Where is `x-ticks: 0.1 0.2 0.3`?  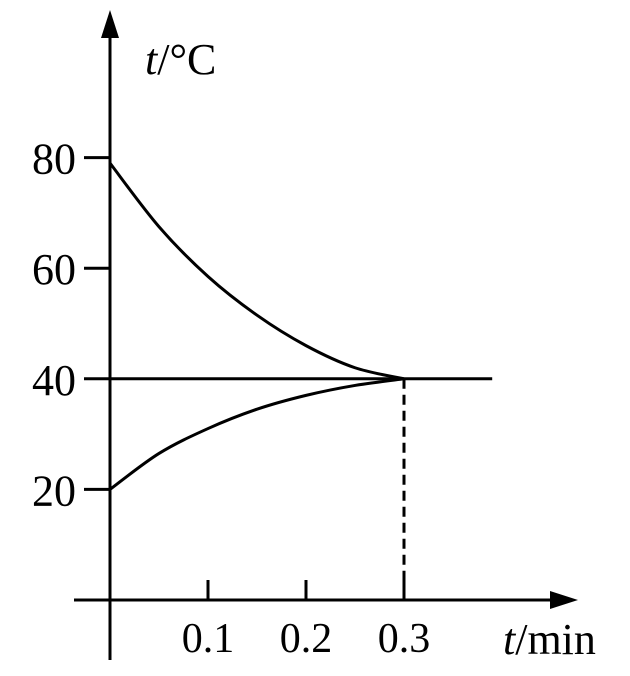 x-ticks: 0.1 0.2 0.3 is located at coordinates (306, 621).